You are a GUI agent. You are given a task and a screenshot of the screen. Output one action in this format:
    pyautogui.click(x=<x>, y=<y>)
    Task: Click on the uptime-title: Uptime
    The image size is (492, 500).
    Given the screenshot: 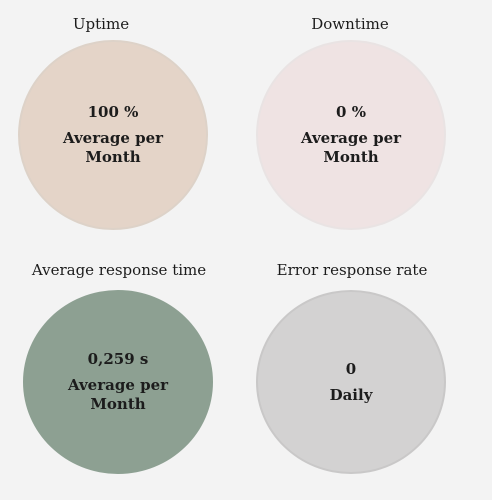 What is the action you would take?
    pyautogui.click(x=101, y=24)
    